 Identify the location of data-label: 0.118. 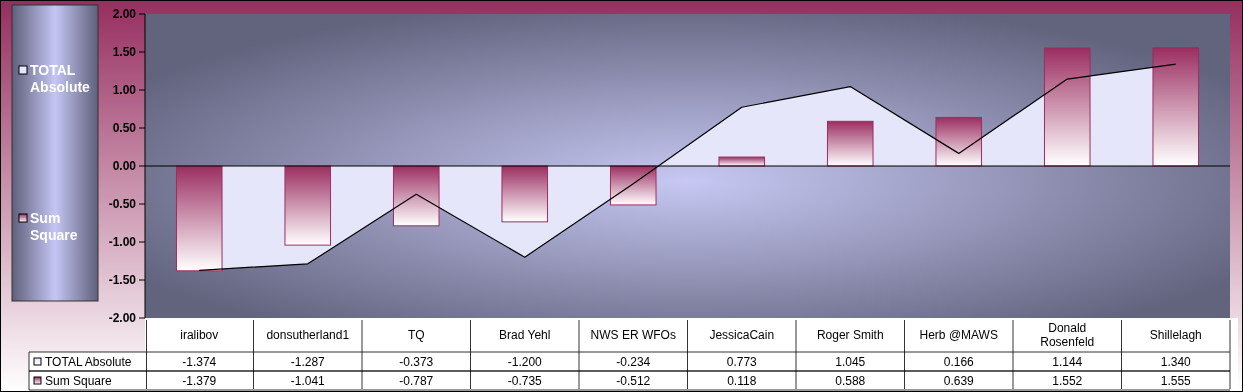
(742, 380).